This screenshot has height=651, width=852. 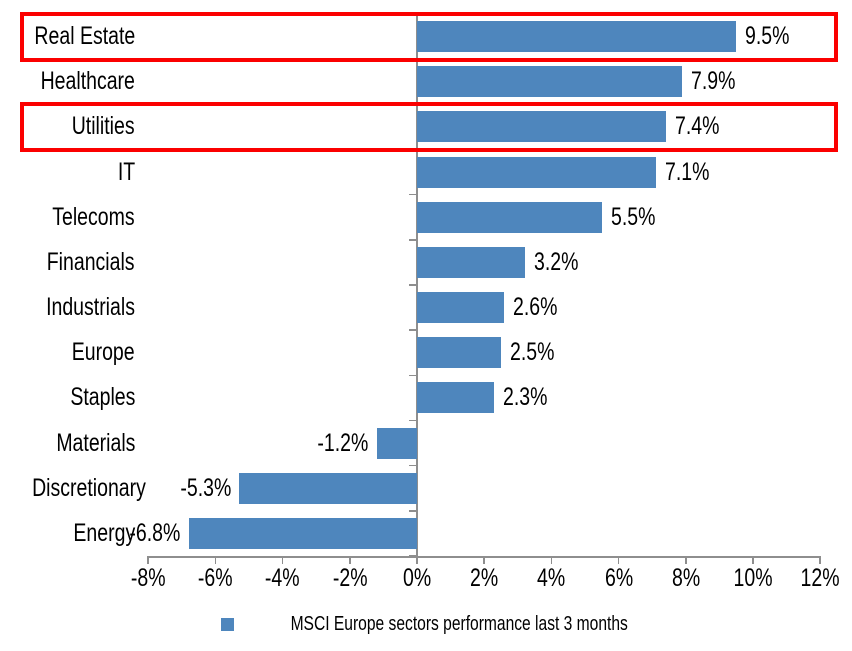 I want to click on value-label: 2.3%, so click(x=525, y=397).